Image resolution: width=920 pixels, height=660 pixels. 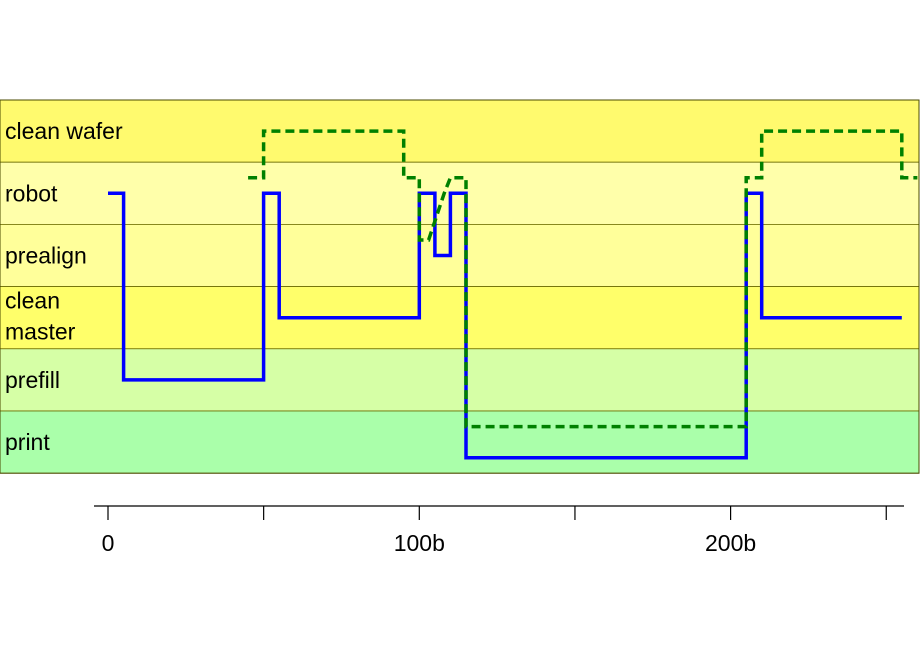 What do you see at coordinates (27, 442) in the screenshot?
I see `lane-label: print` at bounding box center [27, 442].